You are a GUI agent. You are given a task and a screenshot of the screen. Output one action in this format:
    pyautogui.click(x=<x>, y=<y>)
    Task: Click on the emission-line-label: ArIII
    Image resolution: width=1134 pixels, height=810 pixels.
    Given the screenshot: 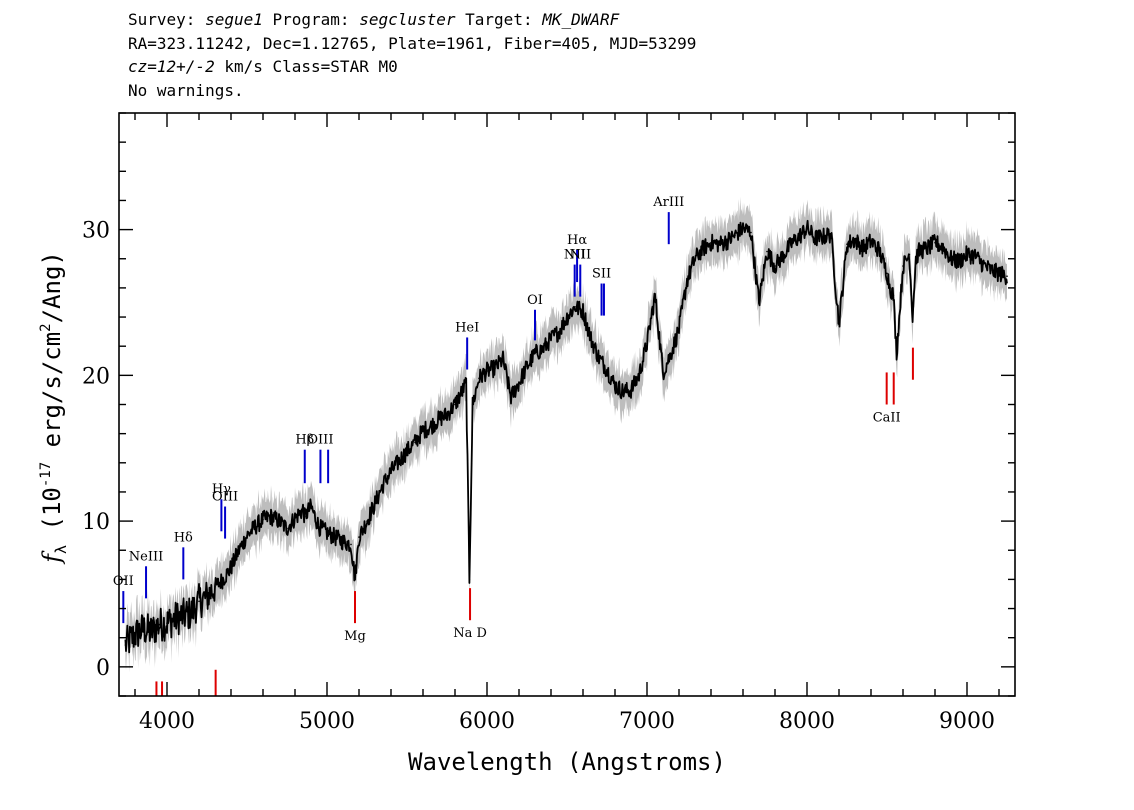 What is the action you would take?
    pyautogui.click(x=668, y=202)
    